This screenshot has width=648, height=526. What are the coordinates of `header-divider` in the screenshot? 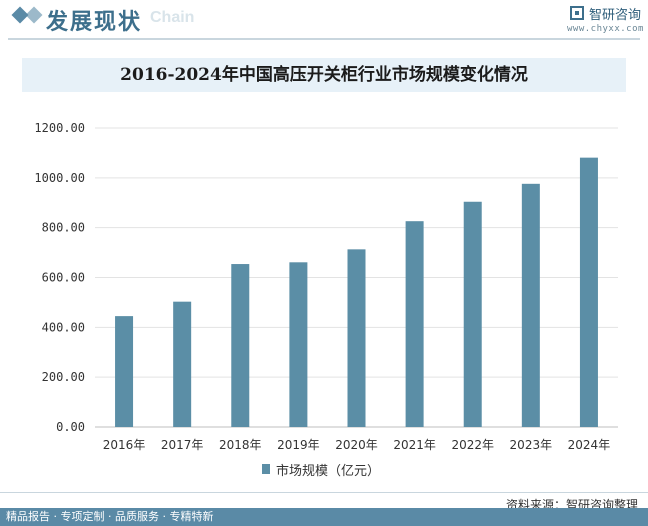 It's located at (324, 39).